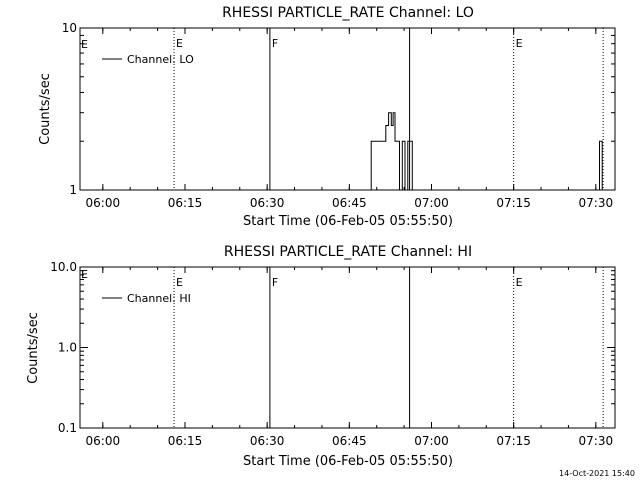 This screenshot has height=480, width=640. Describe the element at coordinates (69, 28) in the screenshot. I see `y-tick-label: 10` at that location.